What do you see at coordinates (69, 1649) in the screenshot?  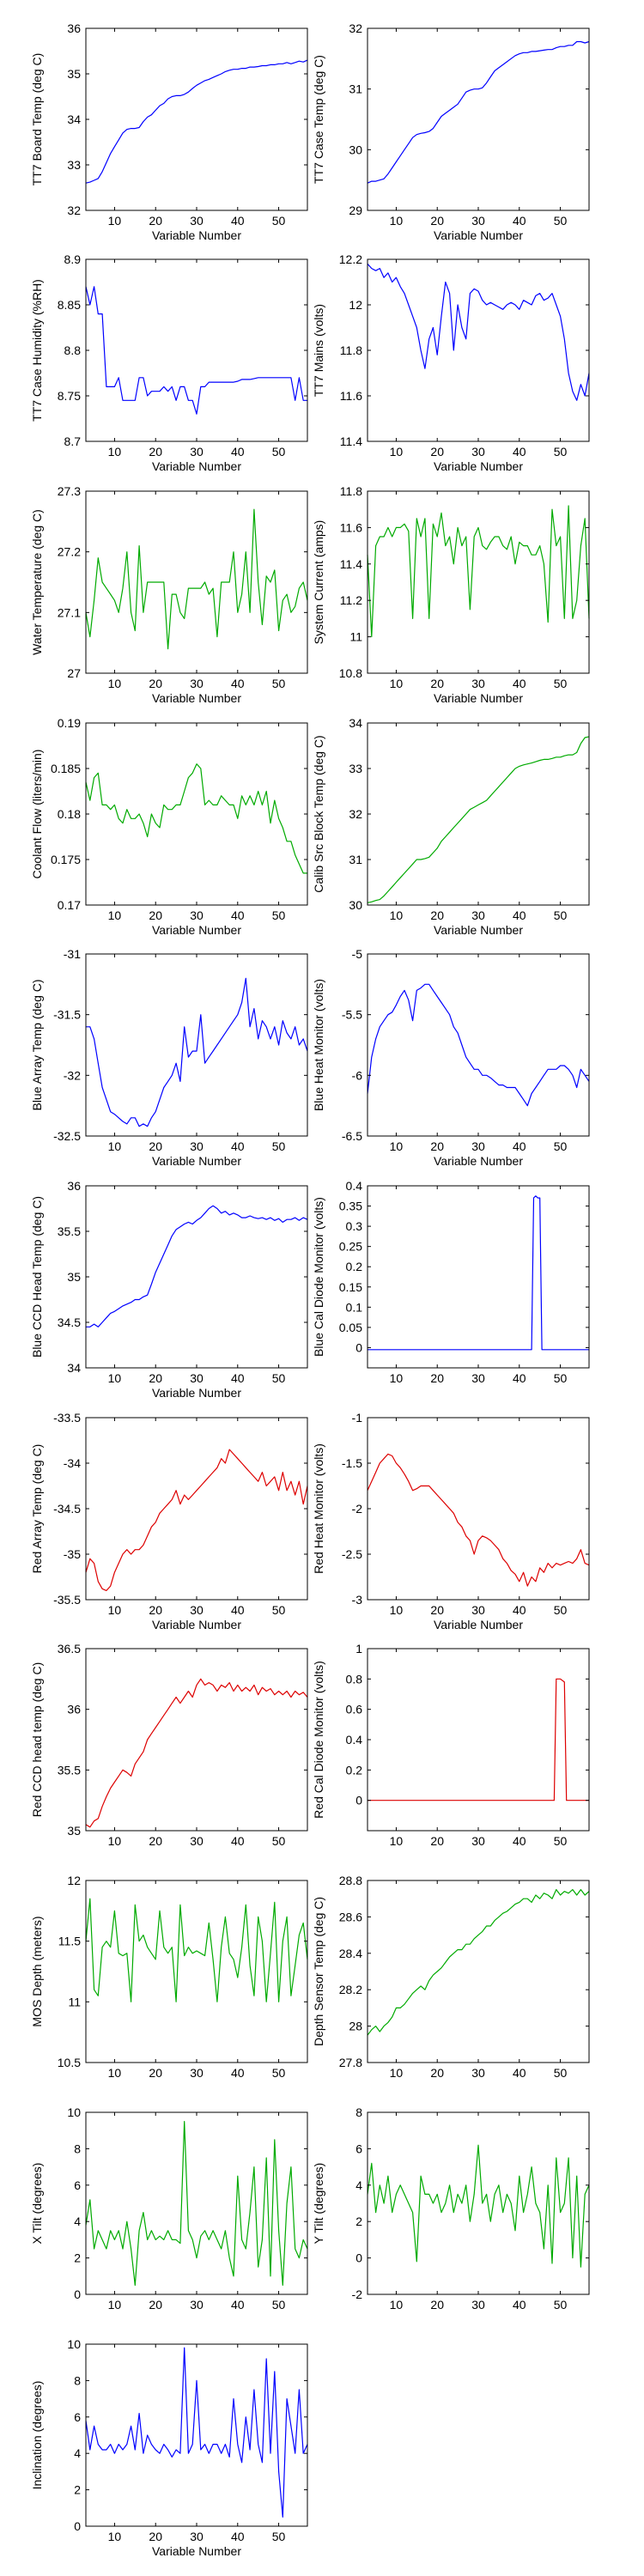 I see `y-tick-label: 36.5` at bounding box center [69, 1649].